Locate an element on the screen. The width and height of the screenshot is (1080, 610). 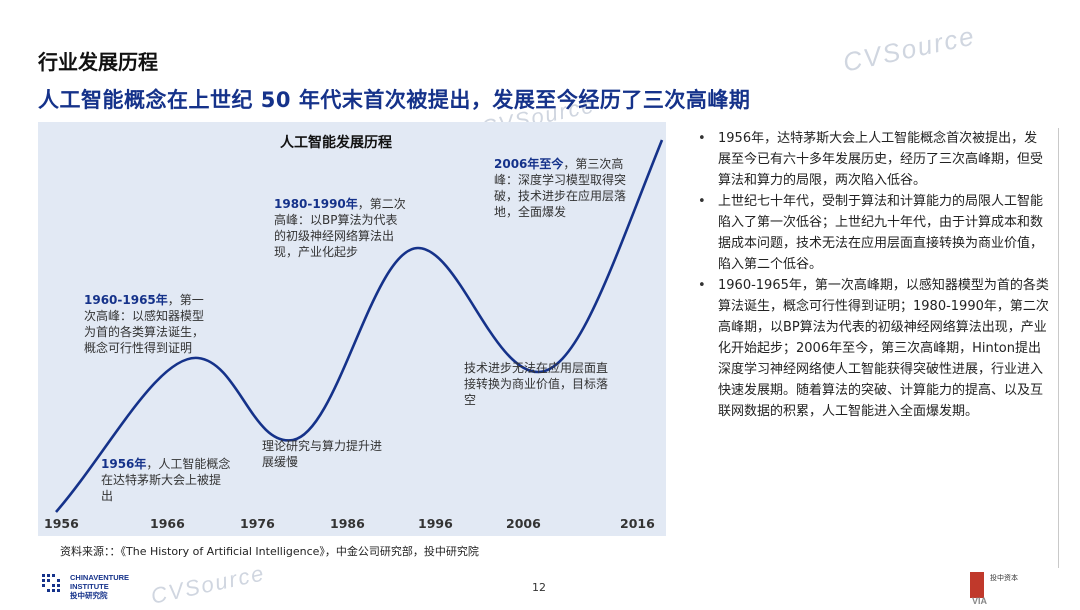
x-tick: 2016 is located at coordinates (637, 523).